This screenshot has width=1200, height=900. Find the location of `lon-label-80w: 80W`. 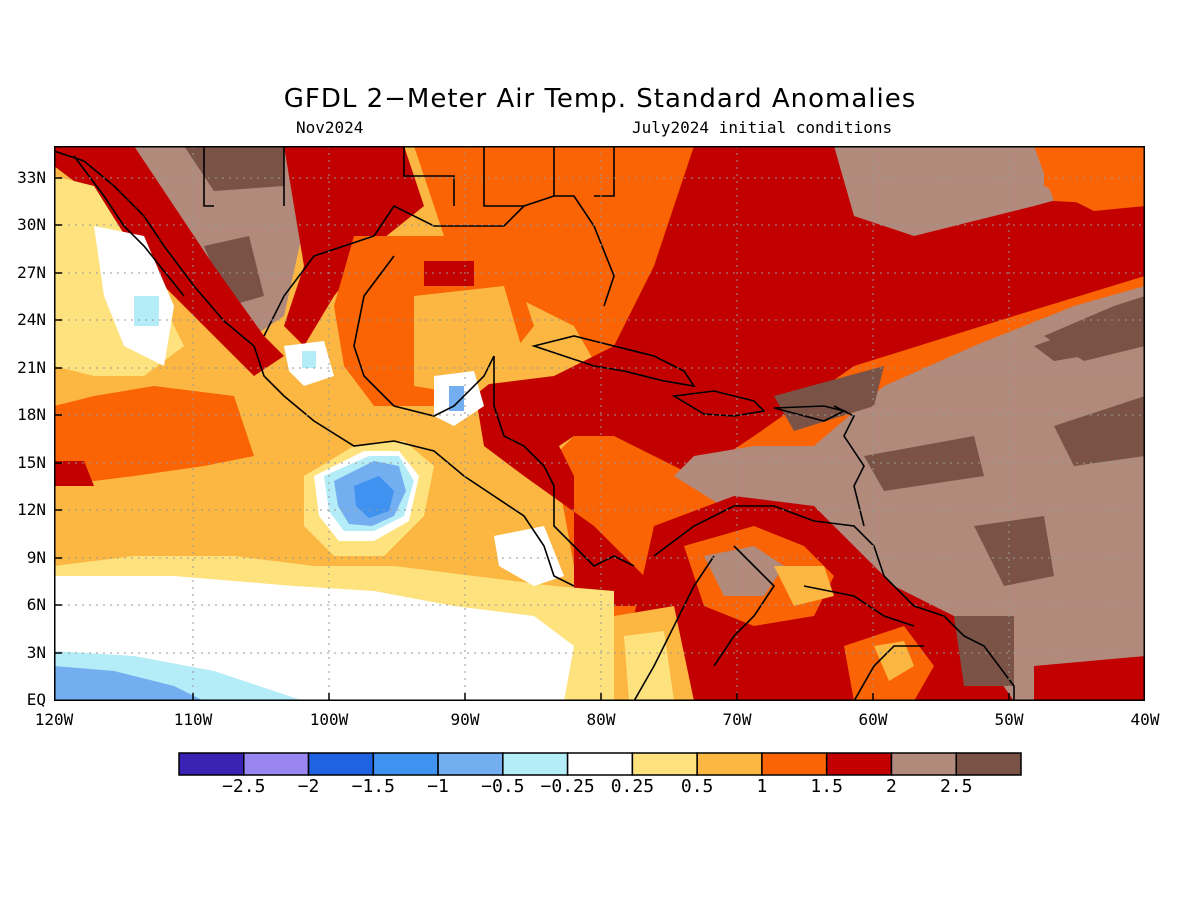

lon-label-80w: 80W is located at coordinates (601, 719).